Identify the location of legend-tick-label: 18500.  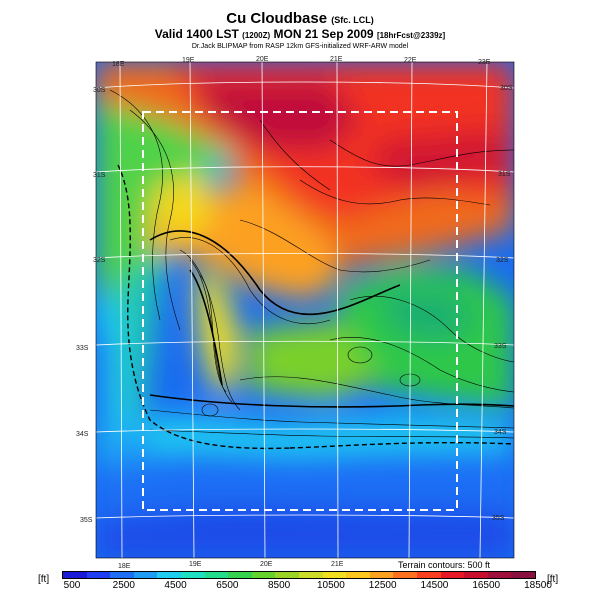
(538, 585).